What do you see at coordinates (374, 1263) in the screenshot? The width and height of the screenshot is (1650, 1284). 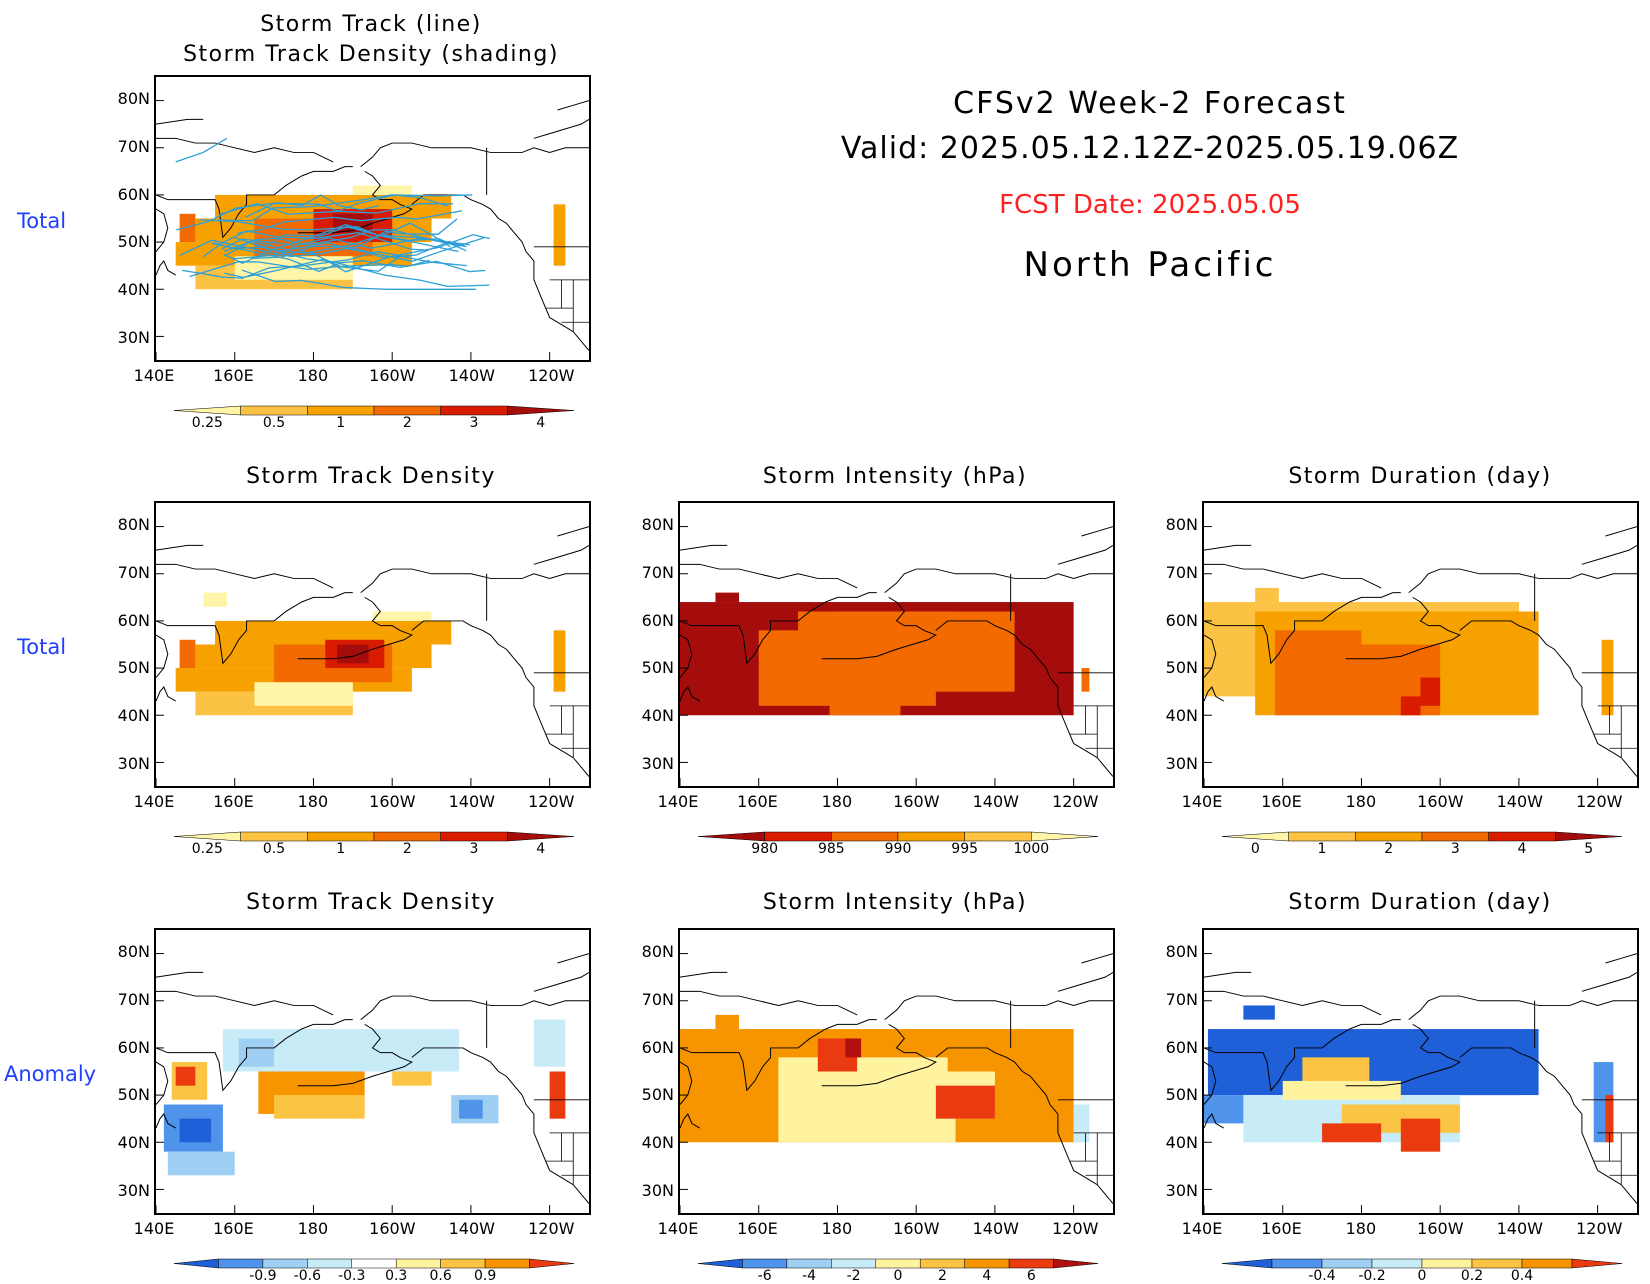 I see `p5-colorbar` at bounding box center [374, 1263].